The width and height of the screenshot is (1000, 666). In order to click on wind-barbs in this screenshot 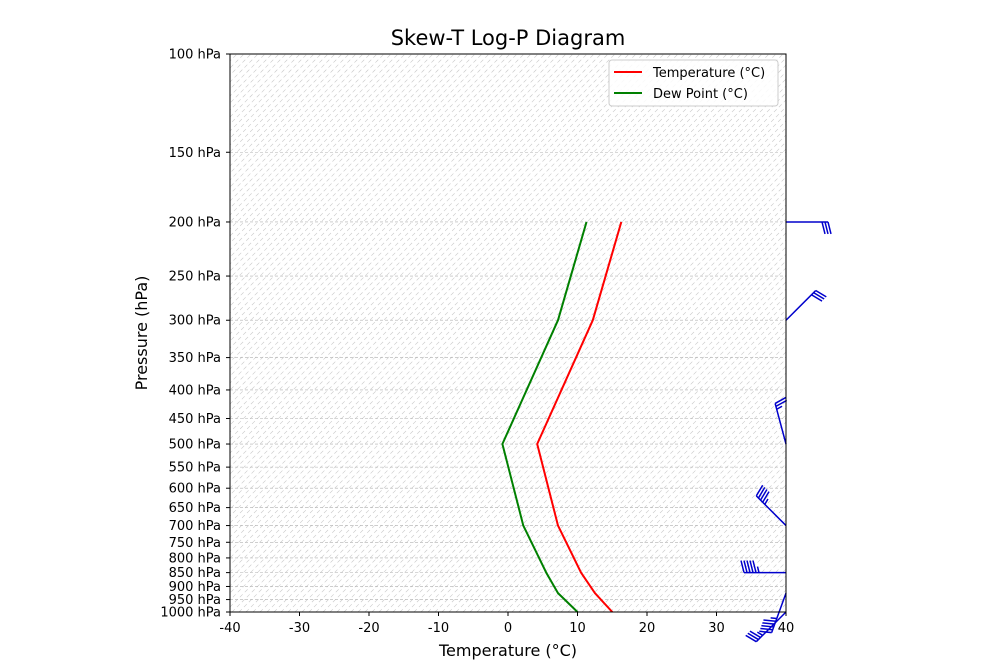, I will do `click(786, 432)`.